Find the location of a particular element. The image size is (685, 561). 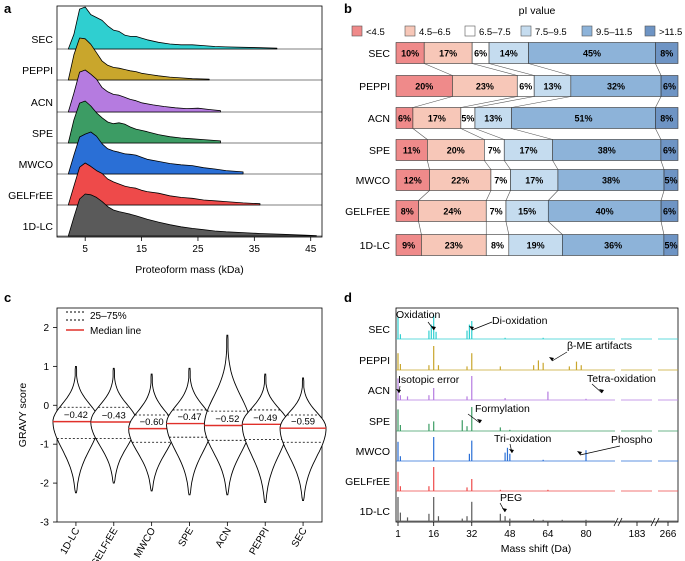

legend-quartile-label: 25–75% is located at coordinates (108, 316).